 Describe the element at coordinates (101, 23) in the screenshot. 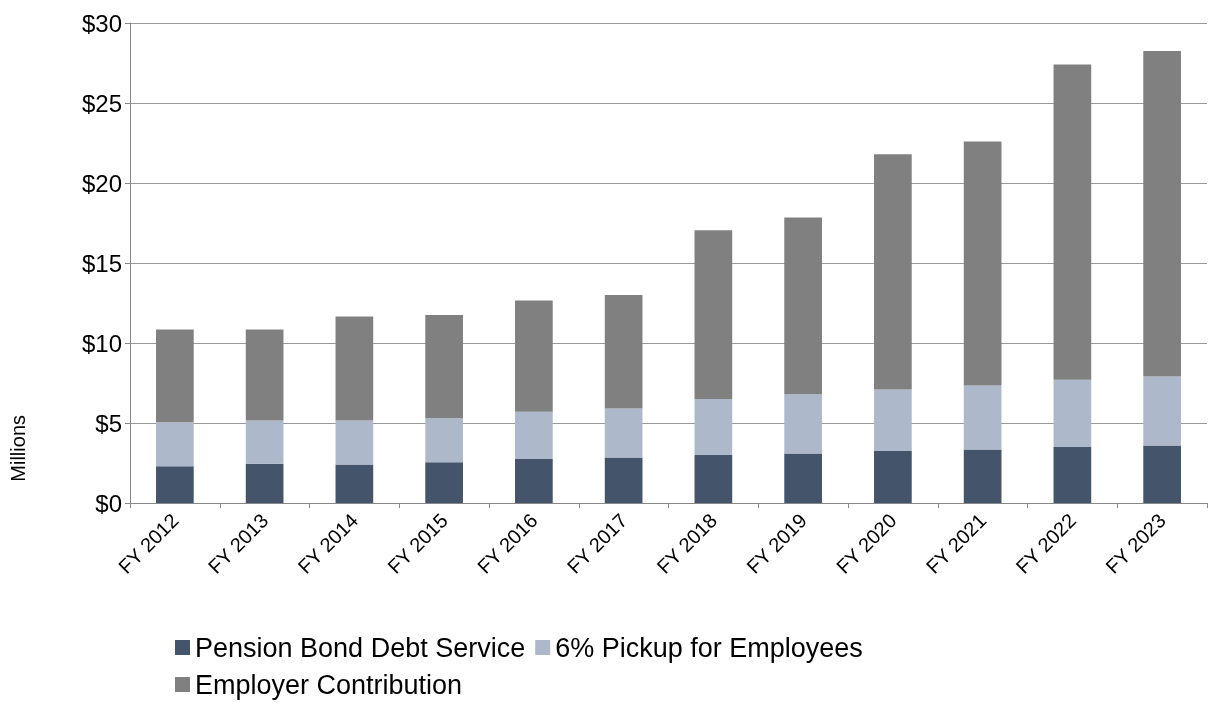

I see `y-tick-label: $30` at that location.